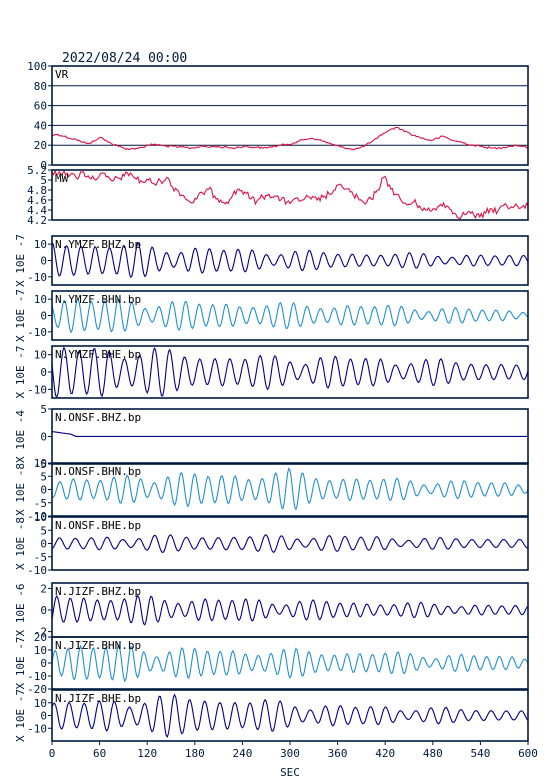  Describe the element at coordinates (52, 753) in the screenshot. I see `x-tick-label: 0` at that location.